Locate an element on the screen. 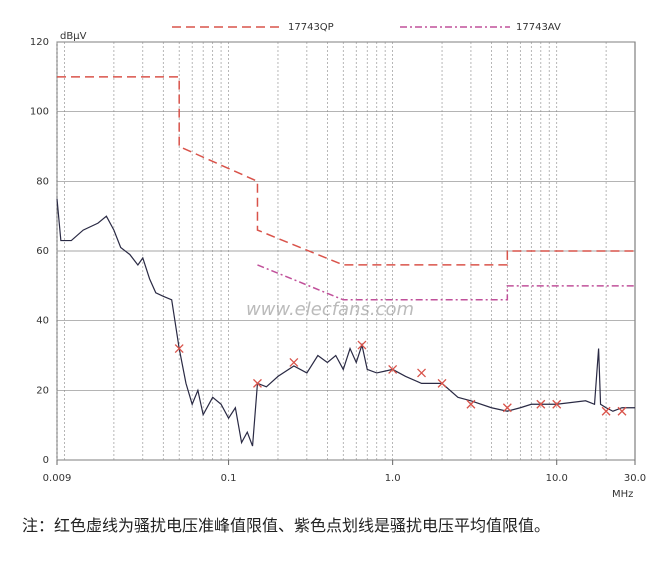 The height and width of the screenshot is (577, 666). x-tick-label: 1.0 is located at coordinates (393, 478).